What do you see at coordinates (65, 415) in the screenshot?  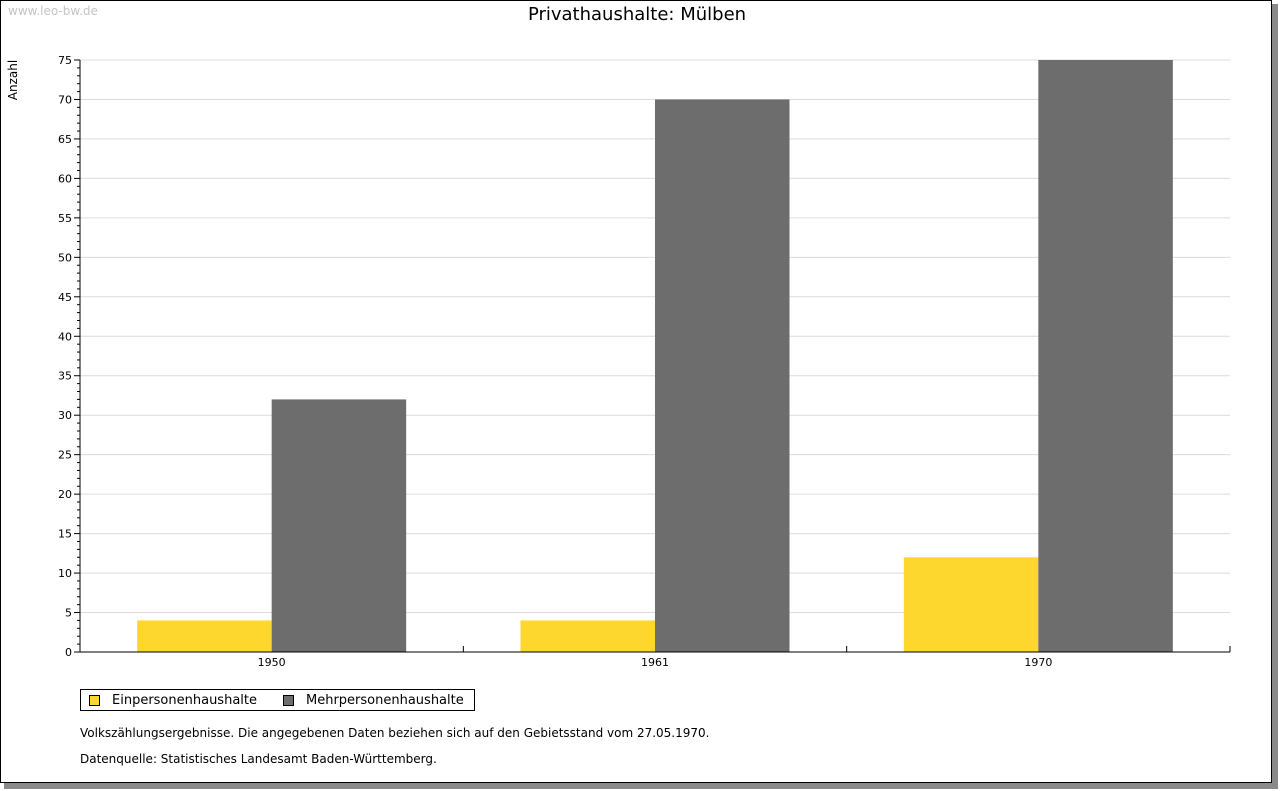 I see `y-tick-label: 30` at bounding box center [65, 415].